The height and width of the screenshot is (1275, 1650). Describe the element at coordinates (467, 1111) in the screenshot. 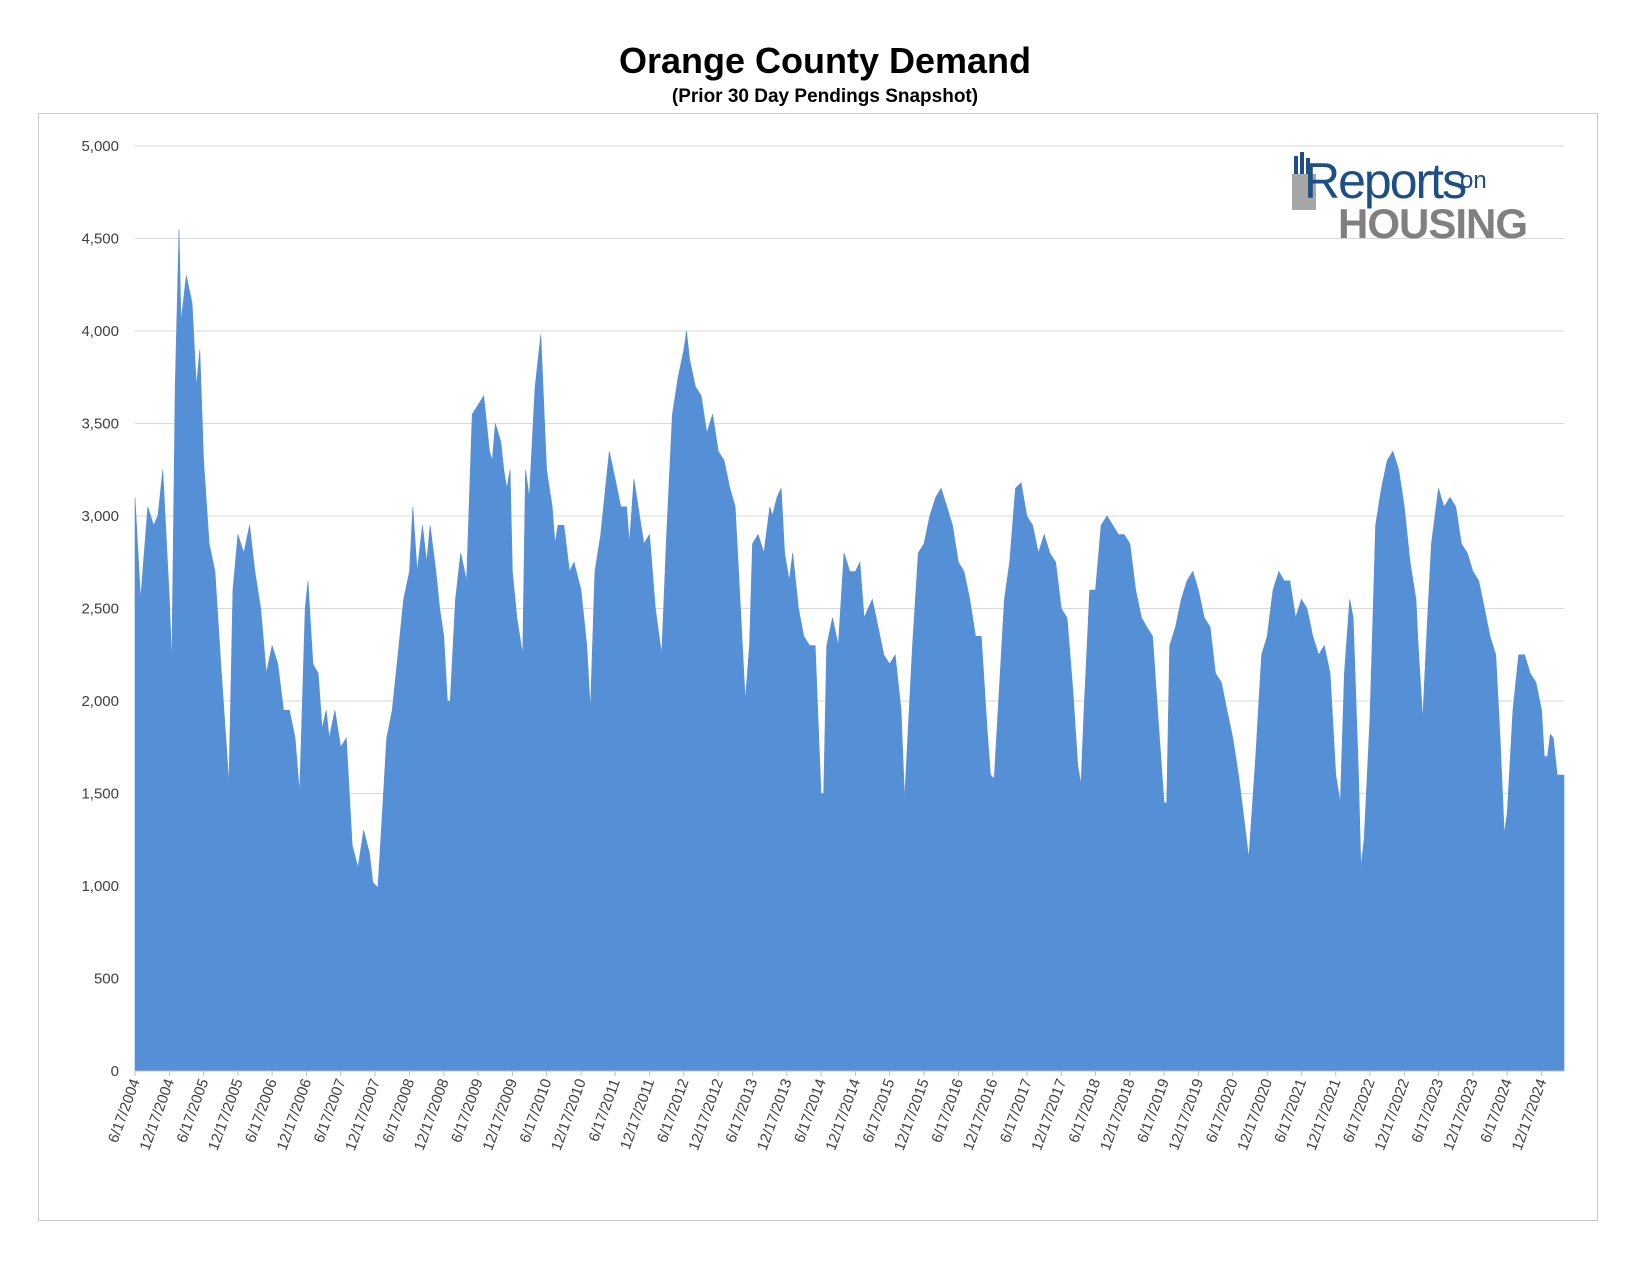

I see `x-tick-label: 6/17/2009` at that location.